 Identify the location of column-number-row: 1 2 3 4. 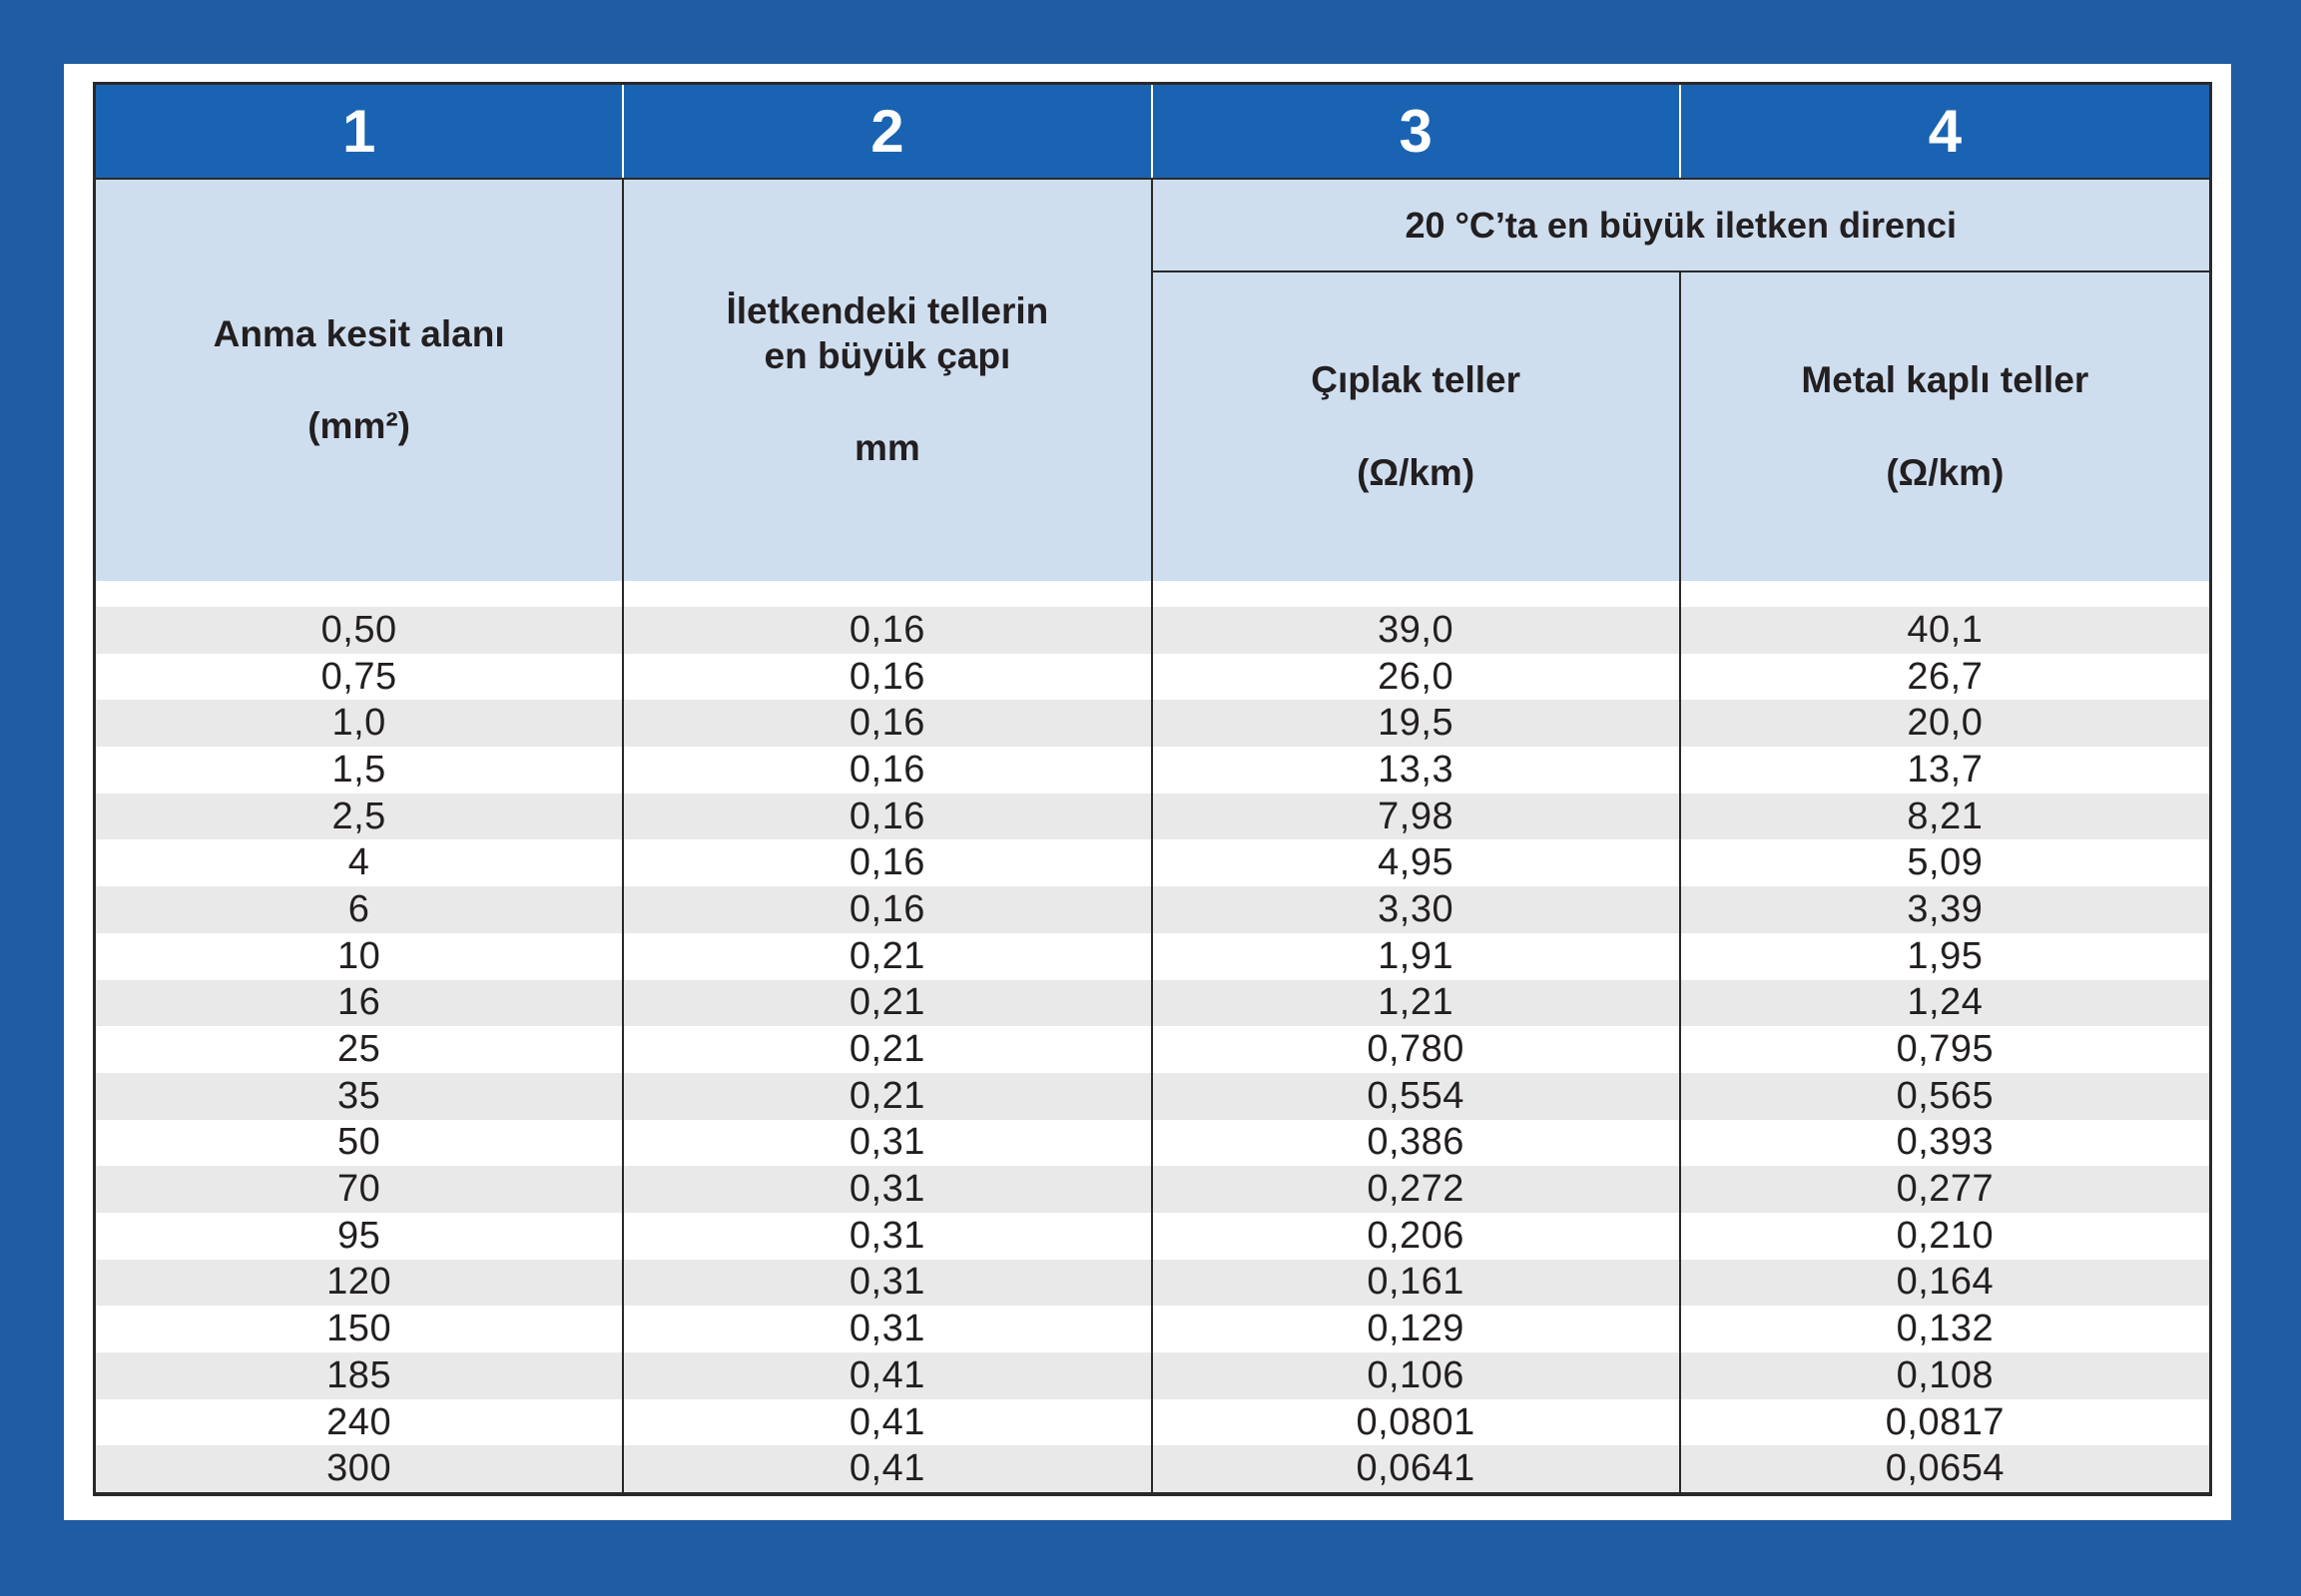
(1152, 132).